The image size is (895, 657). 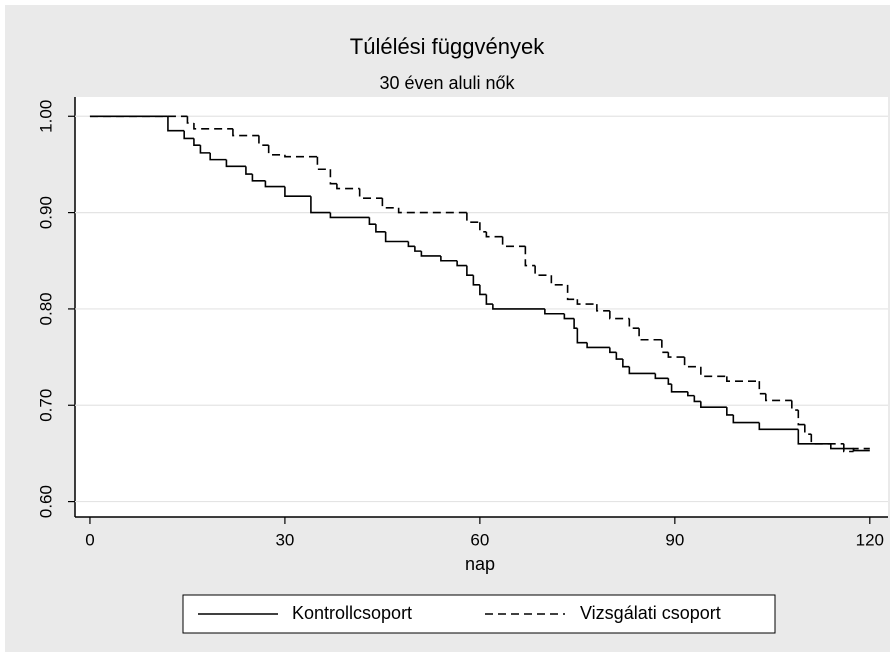 I want to click on y-tick-label: 0.80, so click(x=45, y=308).